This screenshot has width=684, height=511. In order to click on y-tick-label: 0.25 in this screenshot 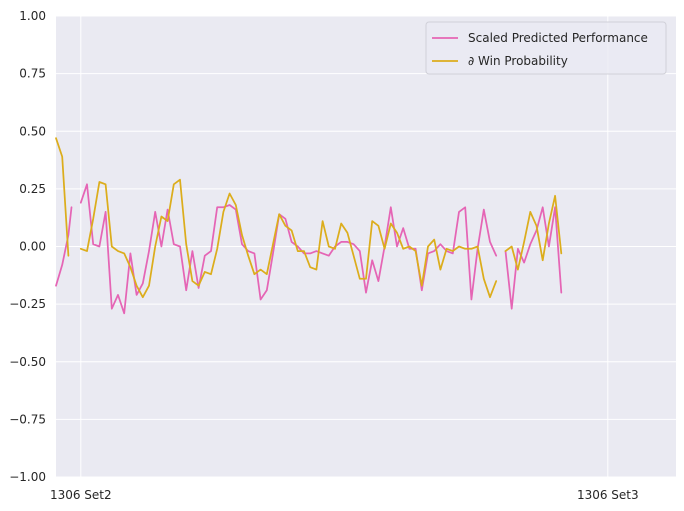, I will do `click(32, 189)`.